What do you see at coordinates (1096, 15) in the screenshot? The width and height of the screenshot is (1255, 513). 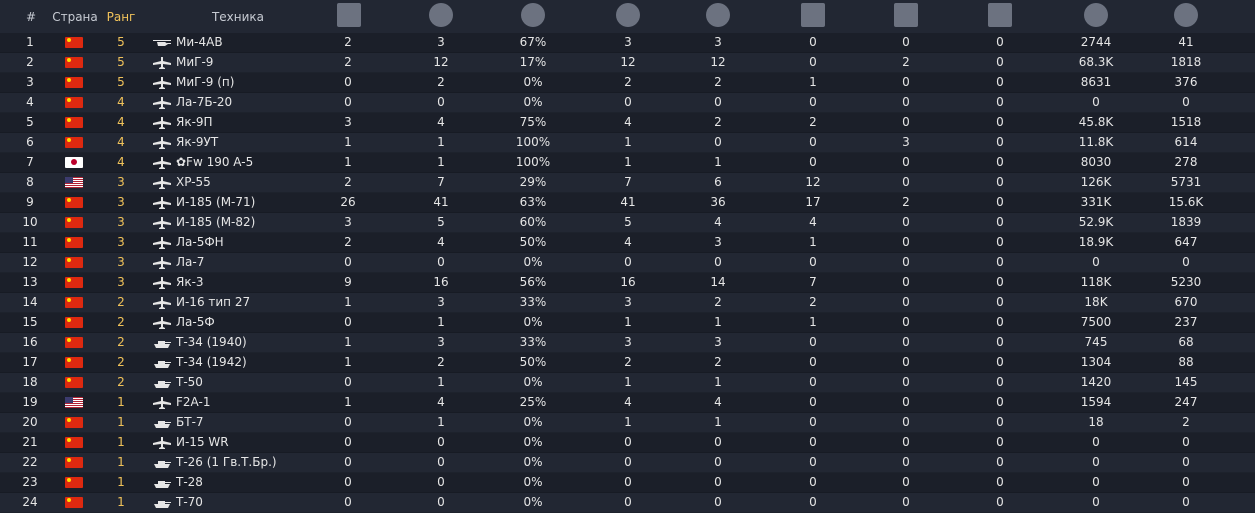 I see `silver-lions-icon` at bounding box center [1096, 15].